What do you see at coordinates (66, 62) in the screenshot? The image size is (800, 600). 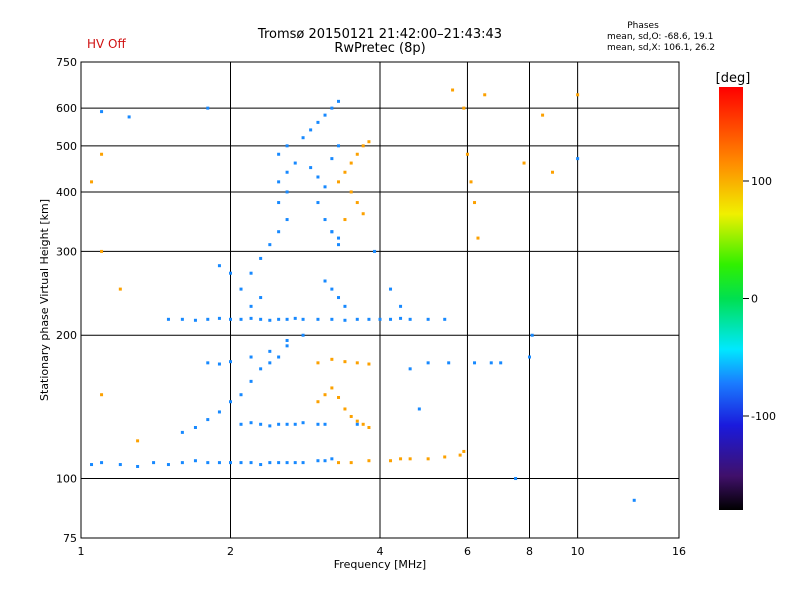 I see `y-tick-label: 750` at bounding box center [66, 62].